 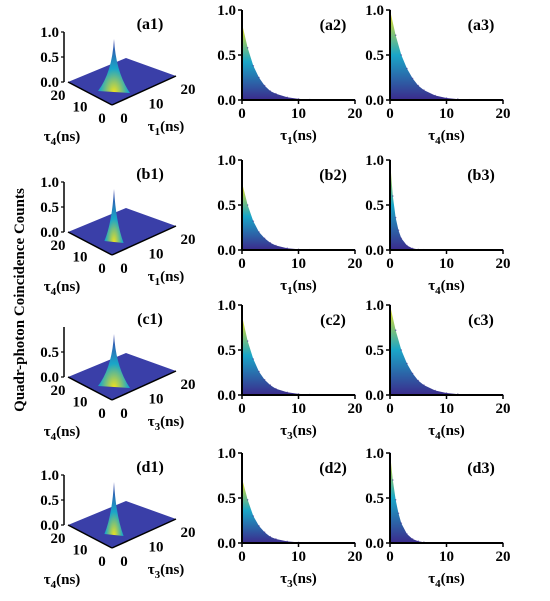 I want to click on panel-label: (c2), so click(x=333, y=320).